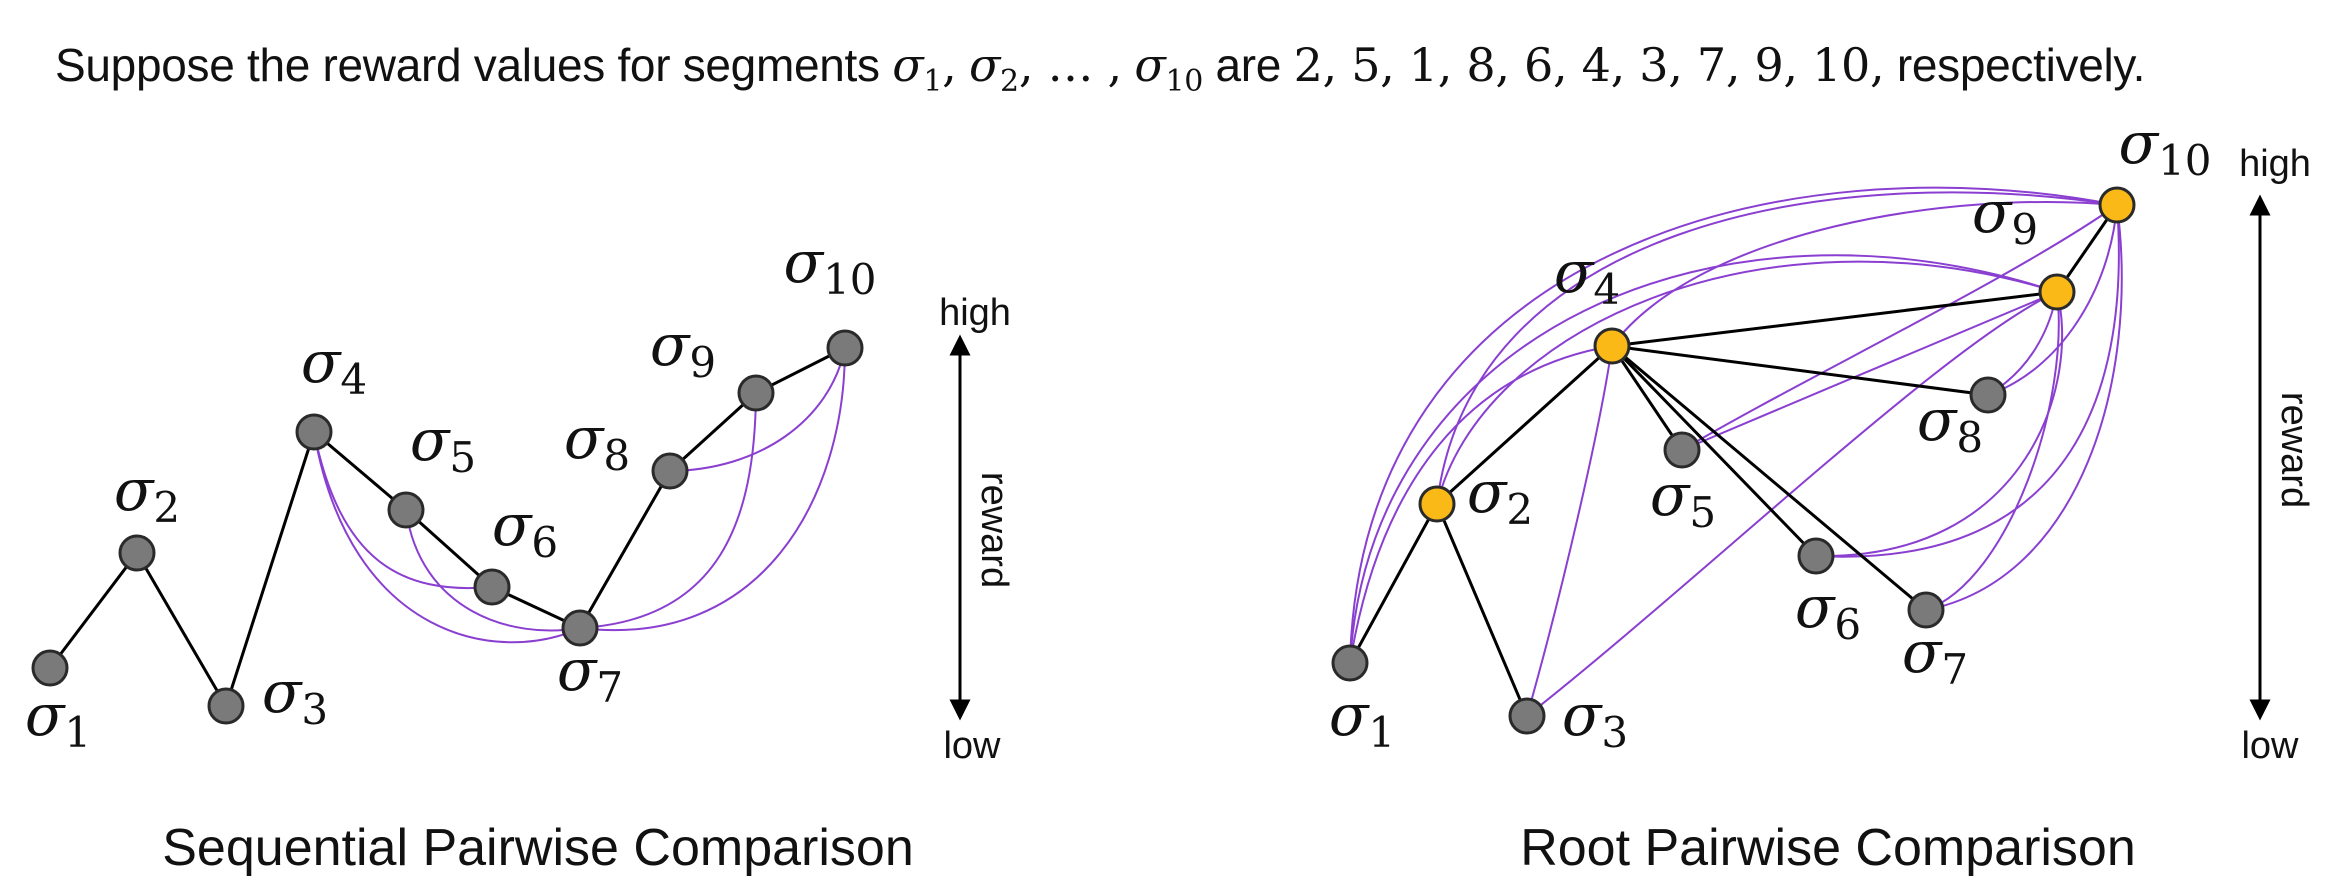 The height and width of the screenshot is (884, 2339). Describe the element at coordinates (1248, 65) in the screenshot. I see `statement-verb: are` at that location.